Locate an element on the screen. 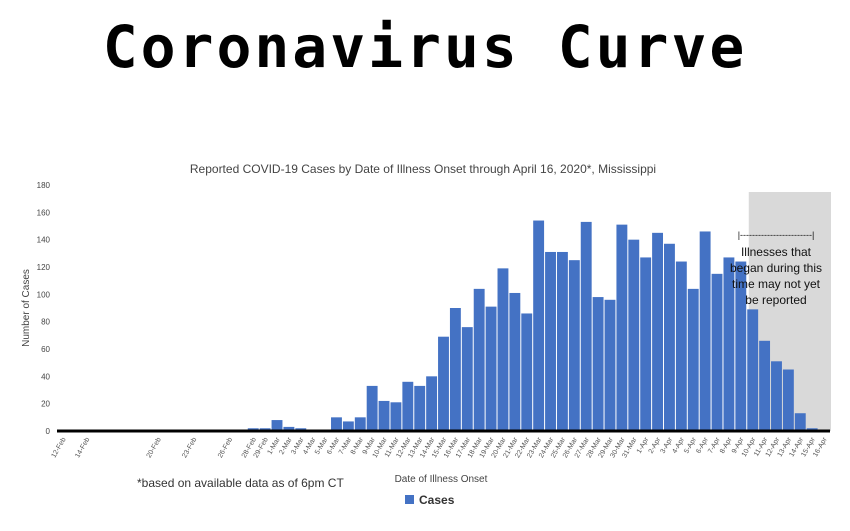 The image size is (850, 531). y-tick-label: 180 is located at coordinates (44, 185).